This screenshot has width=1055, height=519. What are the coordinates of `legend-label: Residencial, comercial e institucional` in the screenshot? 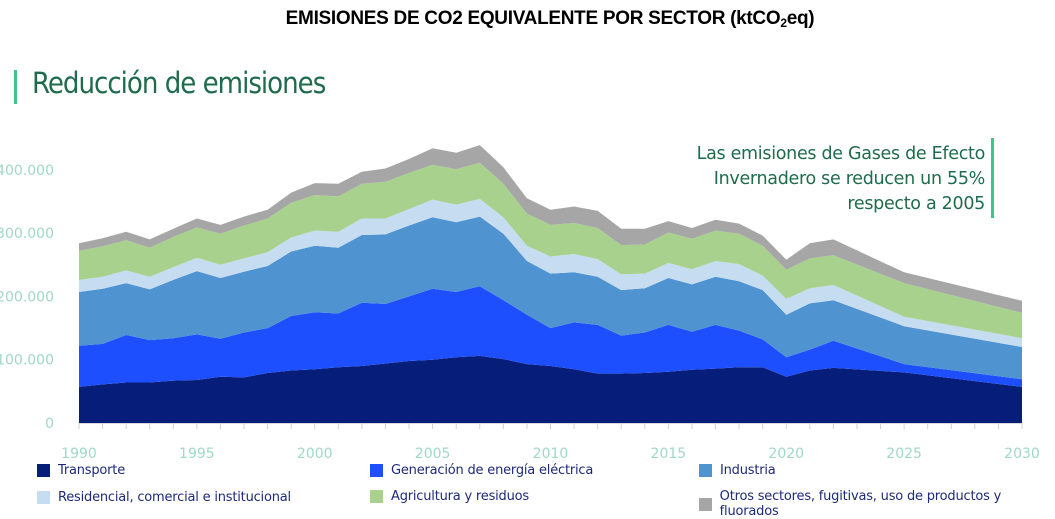 It's located at (174, 497).